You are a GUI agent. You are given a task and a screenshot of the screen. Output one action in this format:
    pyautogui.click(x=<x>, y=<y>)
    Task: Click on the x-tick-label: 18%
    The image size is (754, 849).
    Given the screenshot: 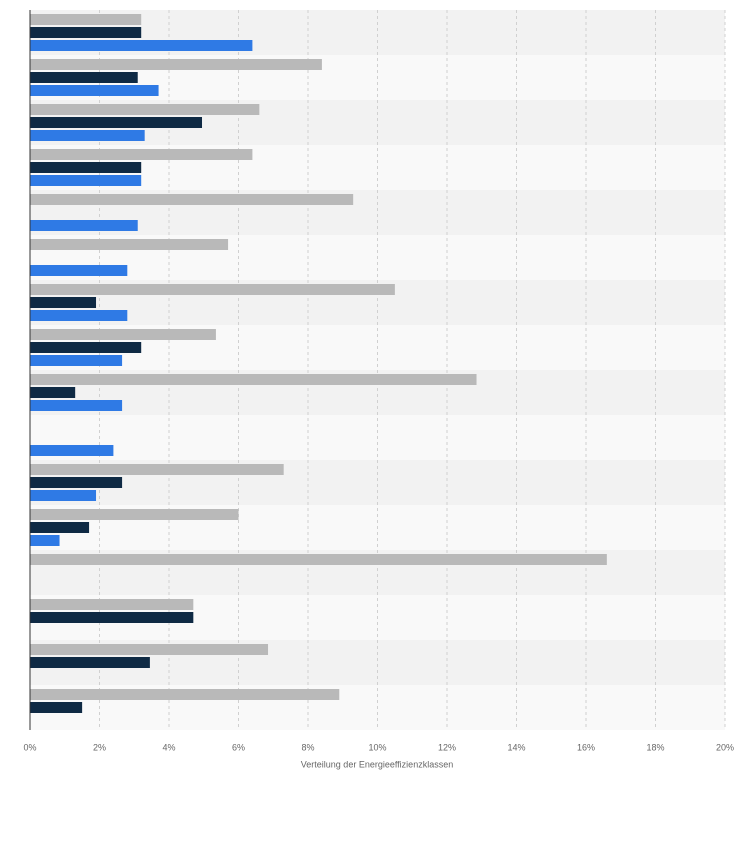 What is the action you would take?
    pyautogui.click(x=655, y=747)
    